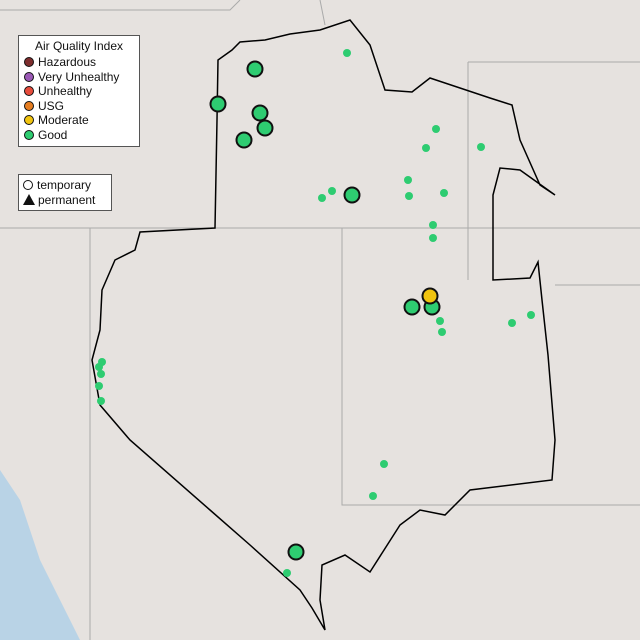  I want to click on legend-item: Unhealthy, so click(79, 91).